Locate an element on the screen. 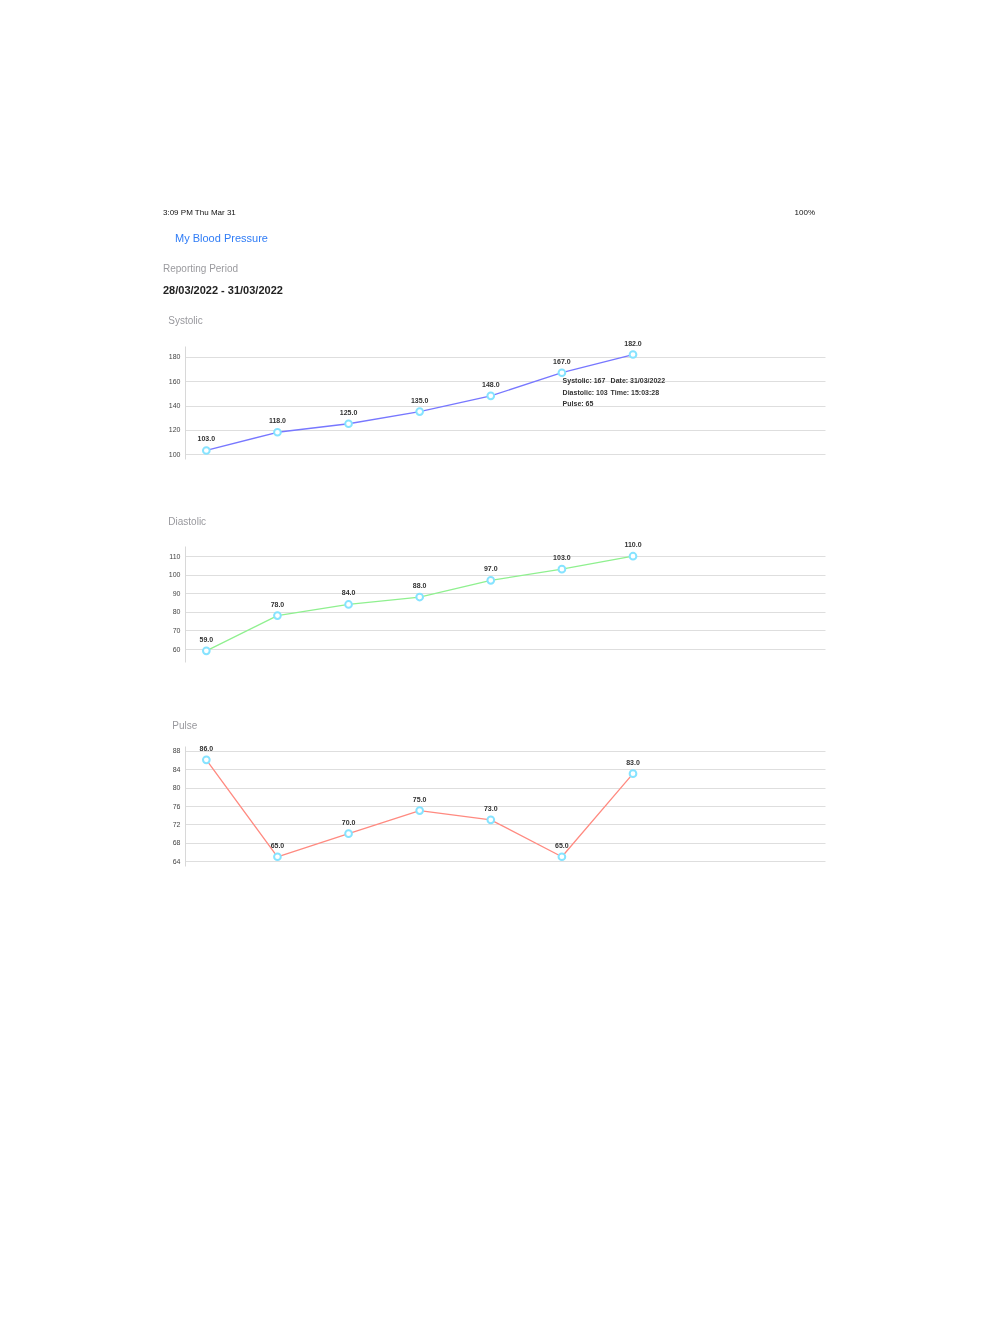  chart-title: Pulse is located at coordinates (185, 725).